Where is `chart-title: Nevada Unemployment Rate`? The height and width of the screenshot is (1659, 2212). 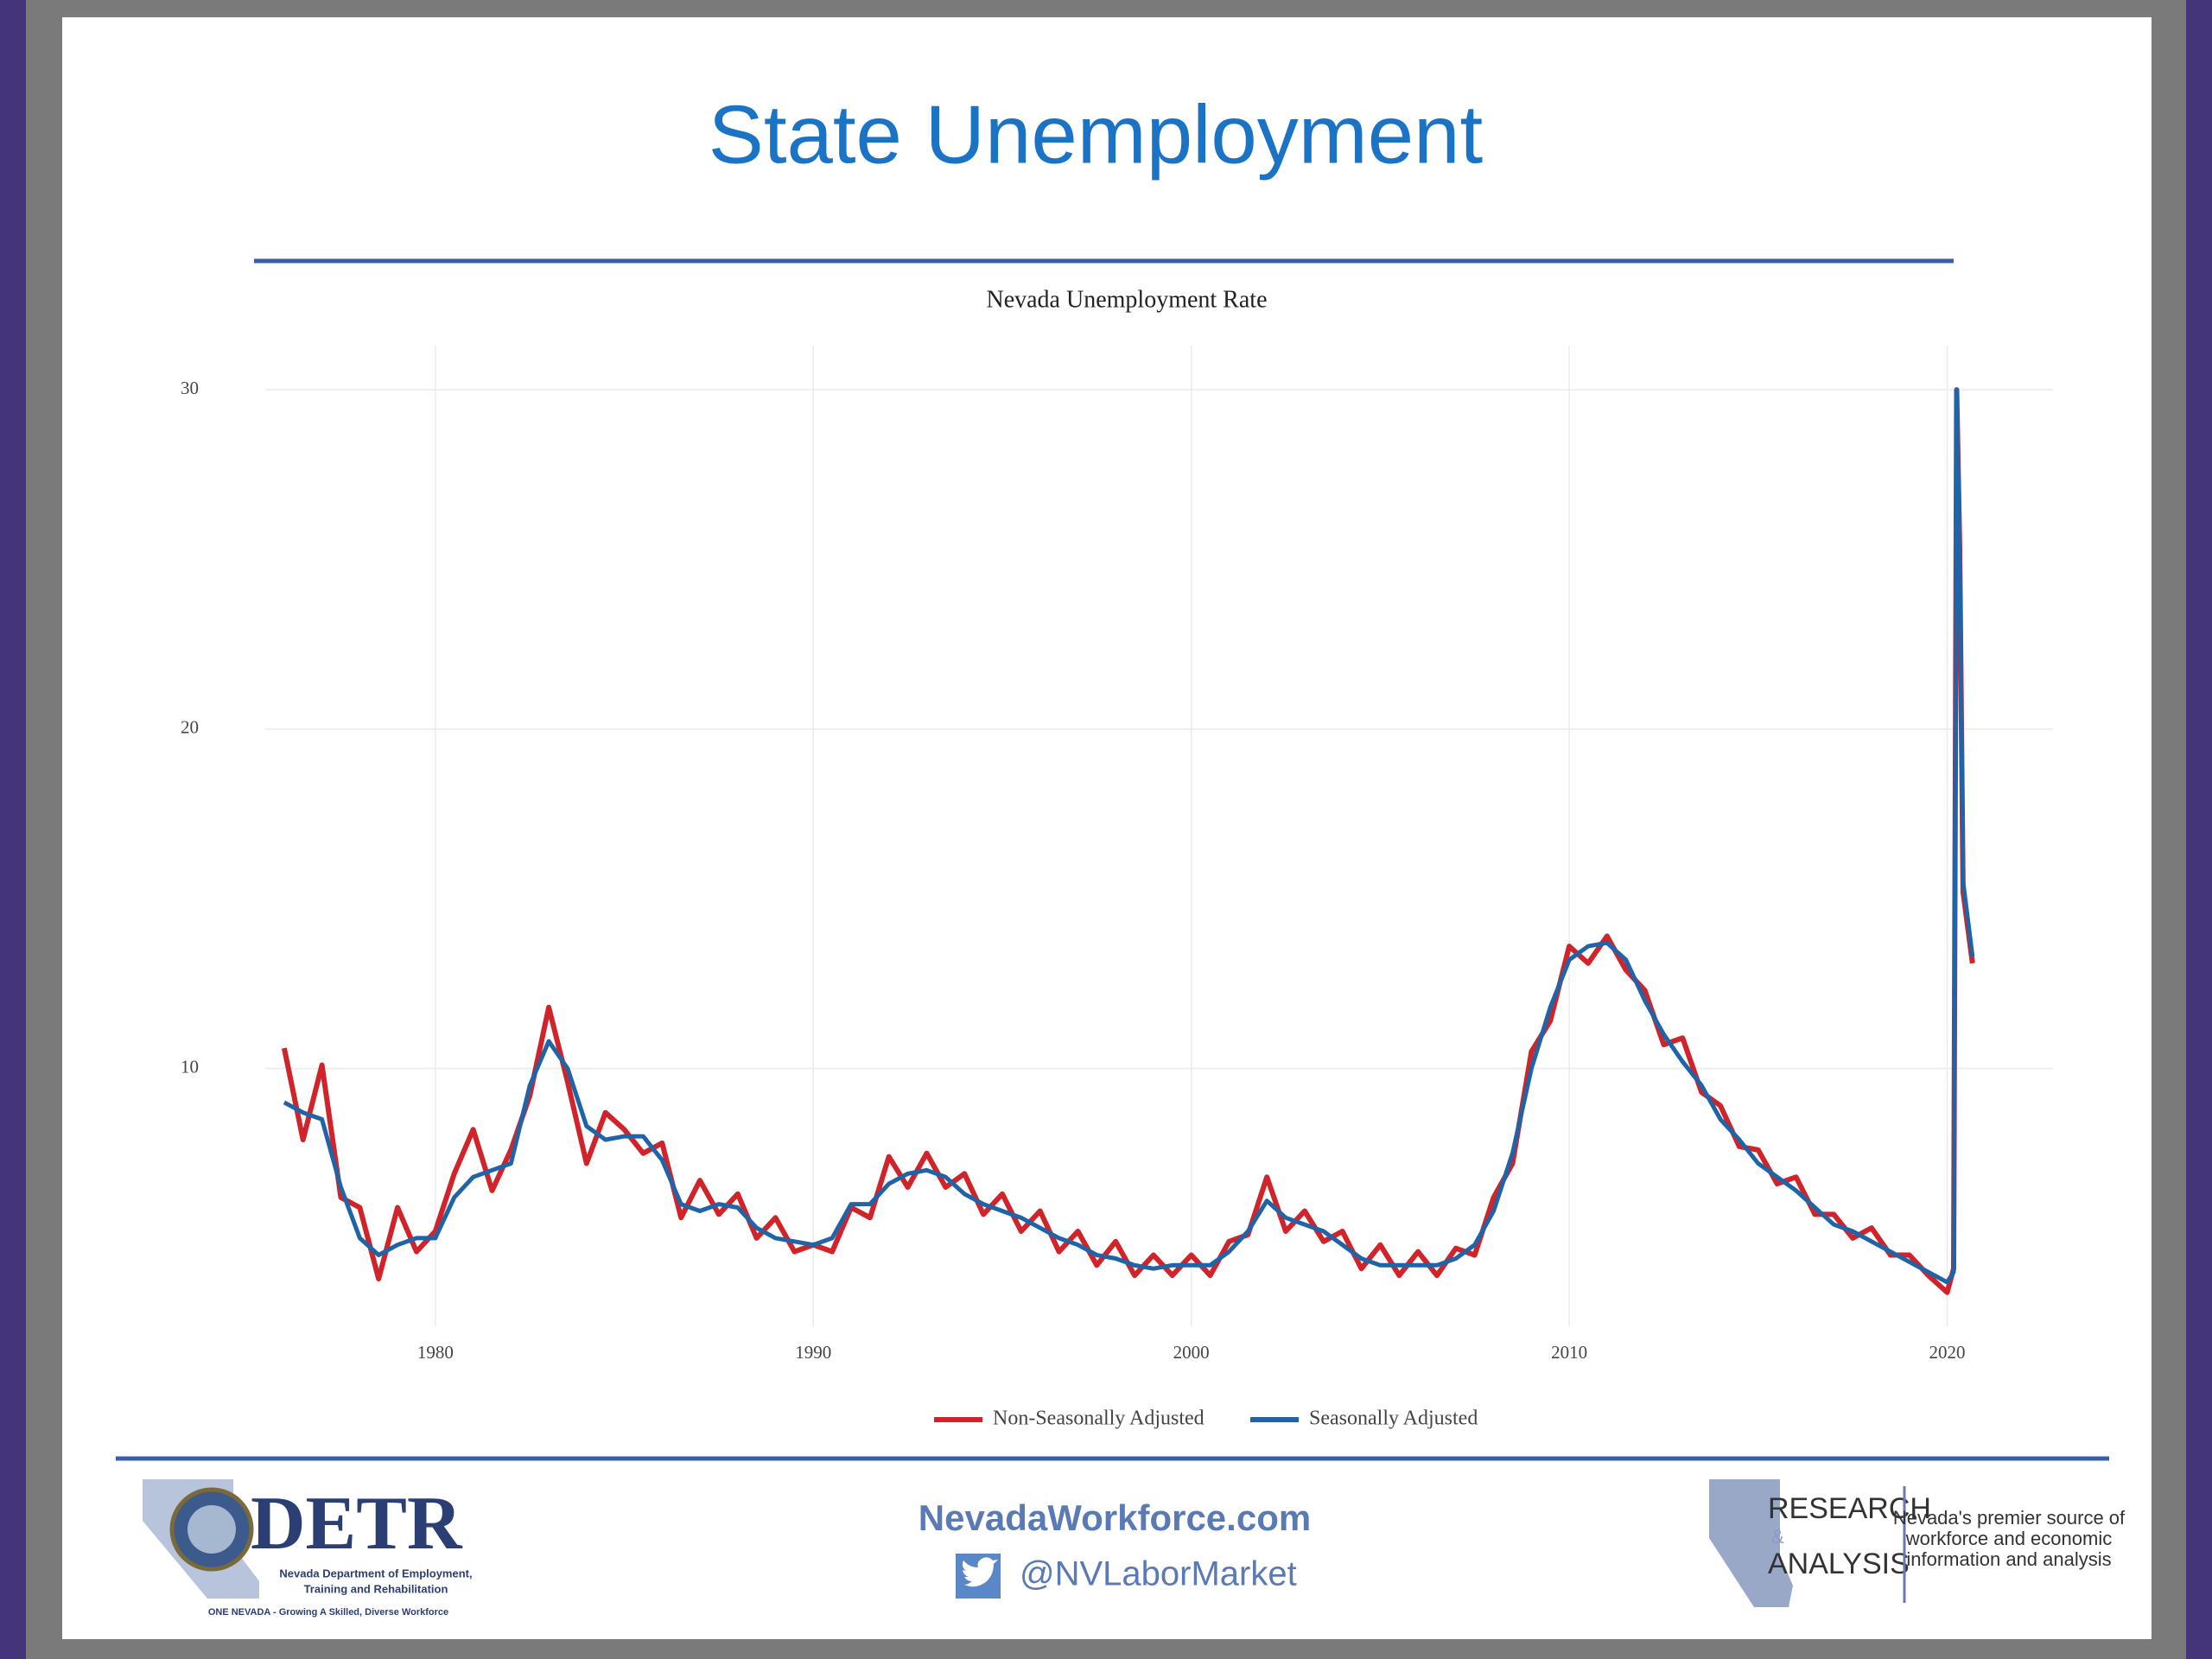
chart-title: Nevada Unemployment Rate is located at coordinates (1126, 299).